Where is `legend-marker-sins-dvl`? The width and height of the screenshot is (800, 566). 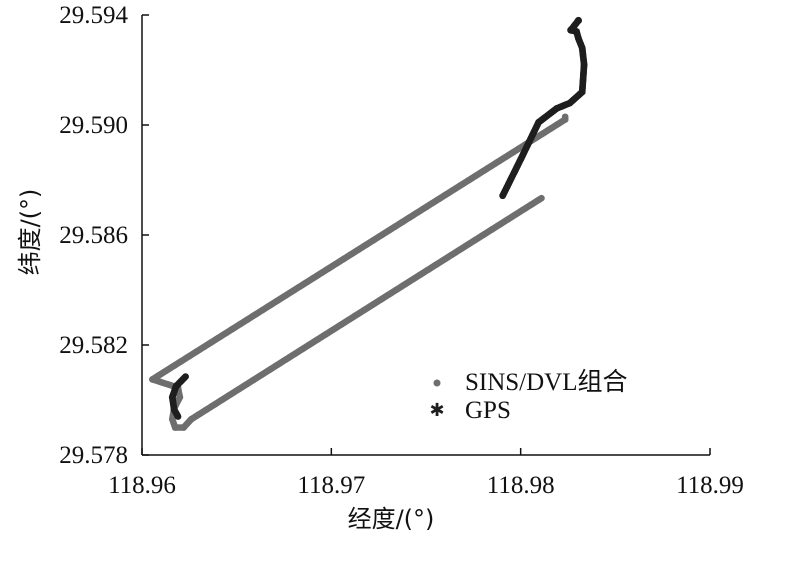
legend-marker-sins-dvl is located at coordinates (437, 383).